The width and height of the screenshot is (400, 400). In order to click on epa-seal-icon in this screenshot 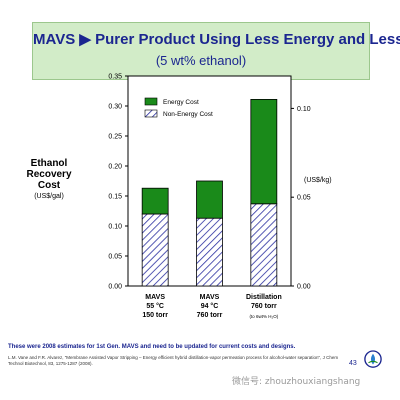, I will do `click(373, 359)`.